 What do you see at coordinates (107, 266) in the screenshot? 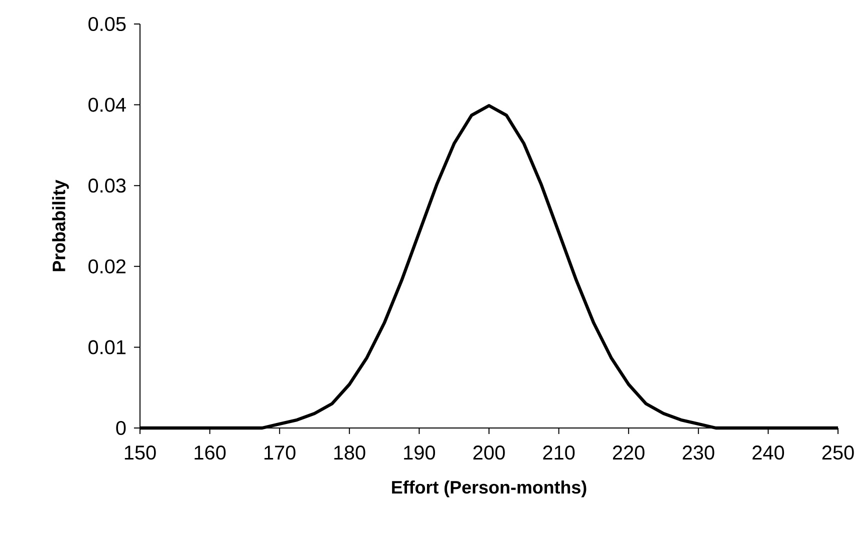
I see `y-tick-label: 0.02` at bounding box center [107, 266].